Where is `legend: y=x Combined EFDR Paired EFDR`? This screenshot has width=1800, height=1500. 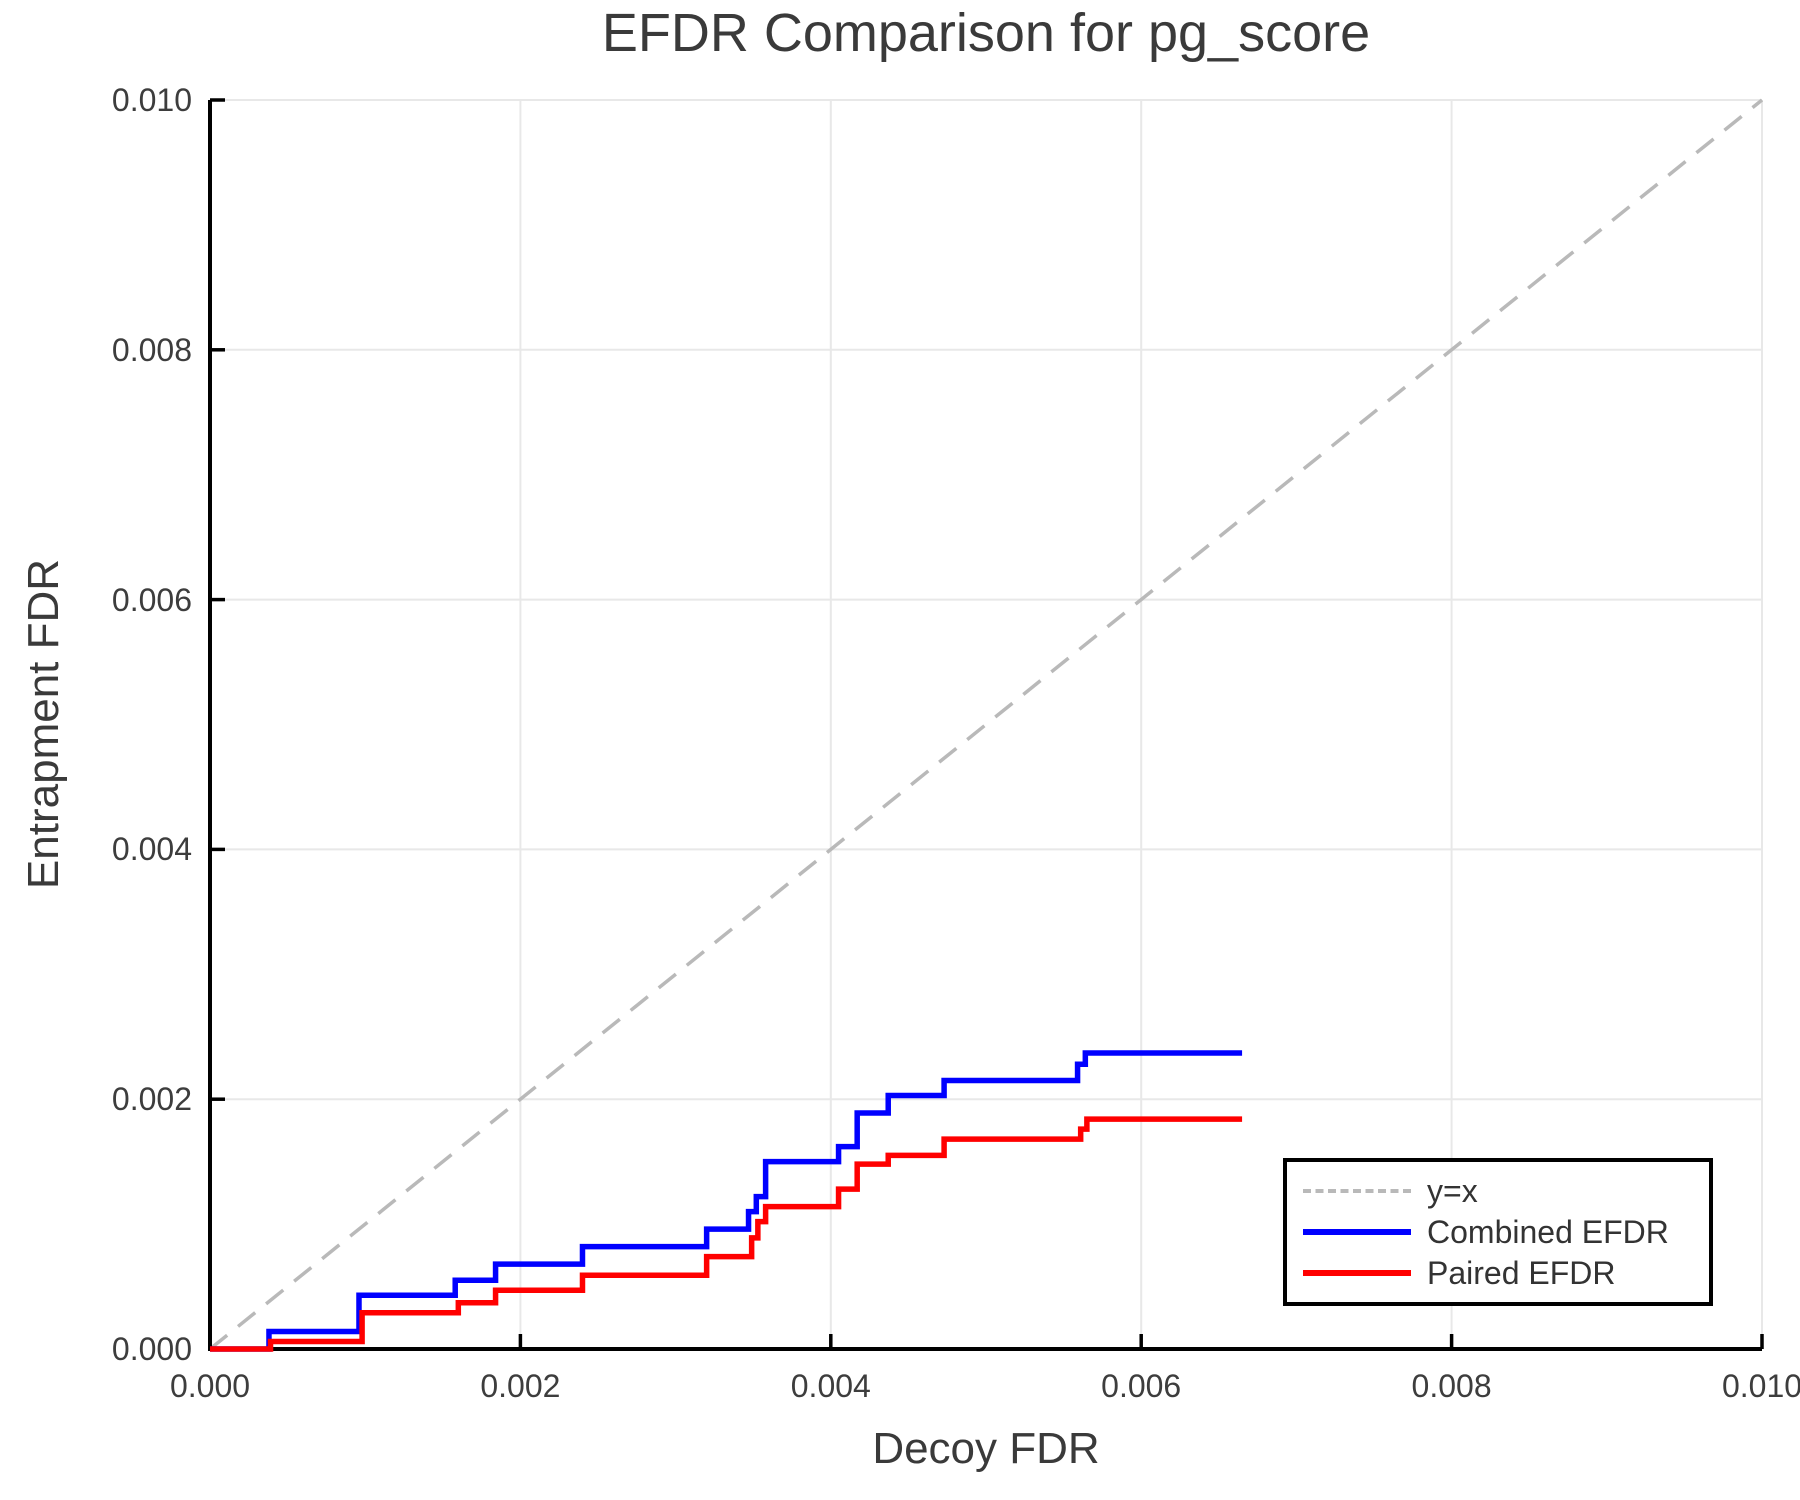
legend: y=x Combined EFDR Paired EFDR is located at coordinates (1498, 1232).